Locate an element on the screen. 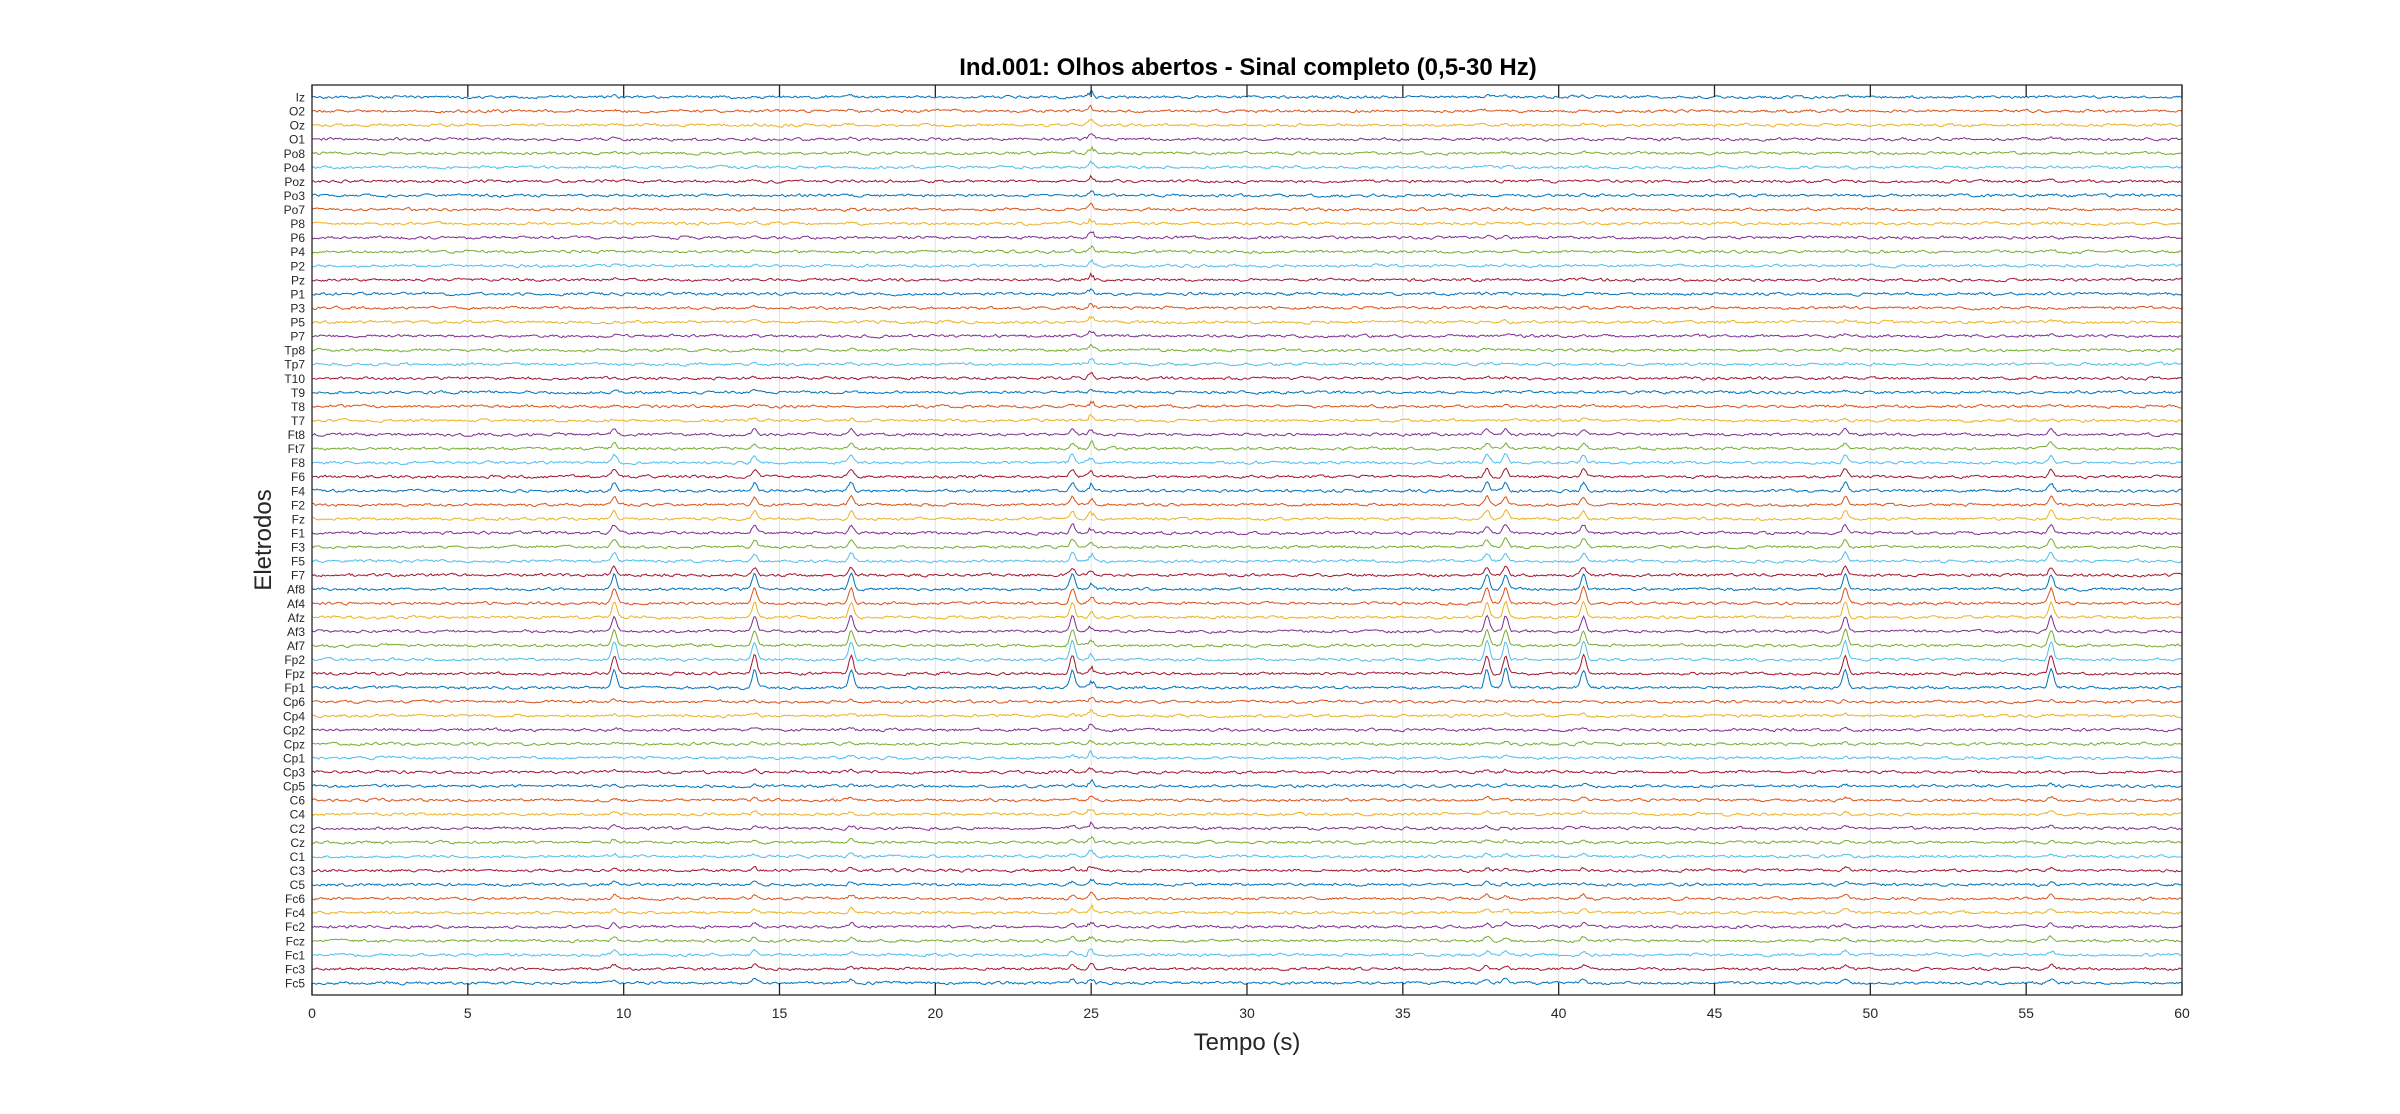 The height and width of the screenshot is (1114, 2400). x-tick-label: 55 is located at coordinates (2026, 1013).